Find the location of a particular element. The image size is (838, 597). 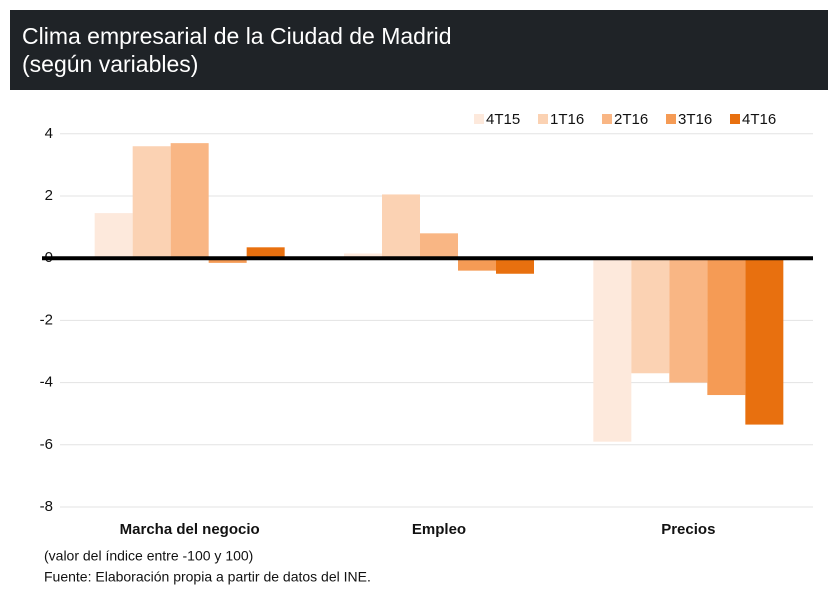

y-tick-label: 4 is located at coordinates (49, 133).